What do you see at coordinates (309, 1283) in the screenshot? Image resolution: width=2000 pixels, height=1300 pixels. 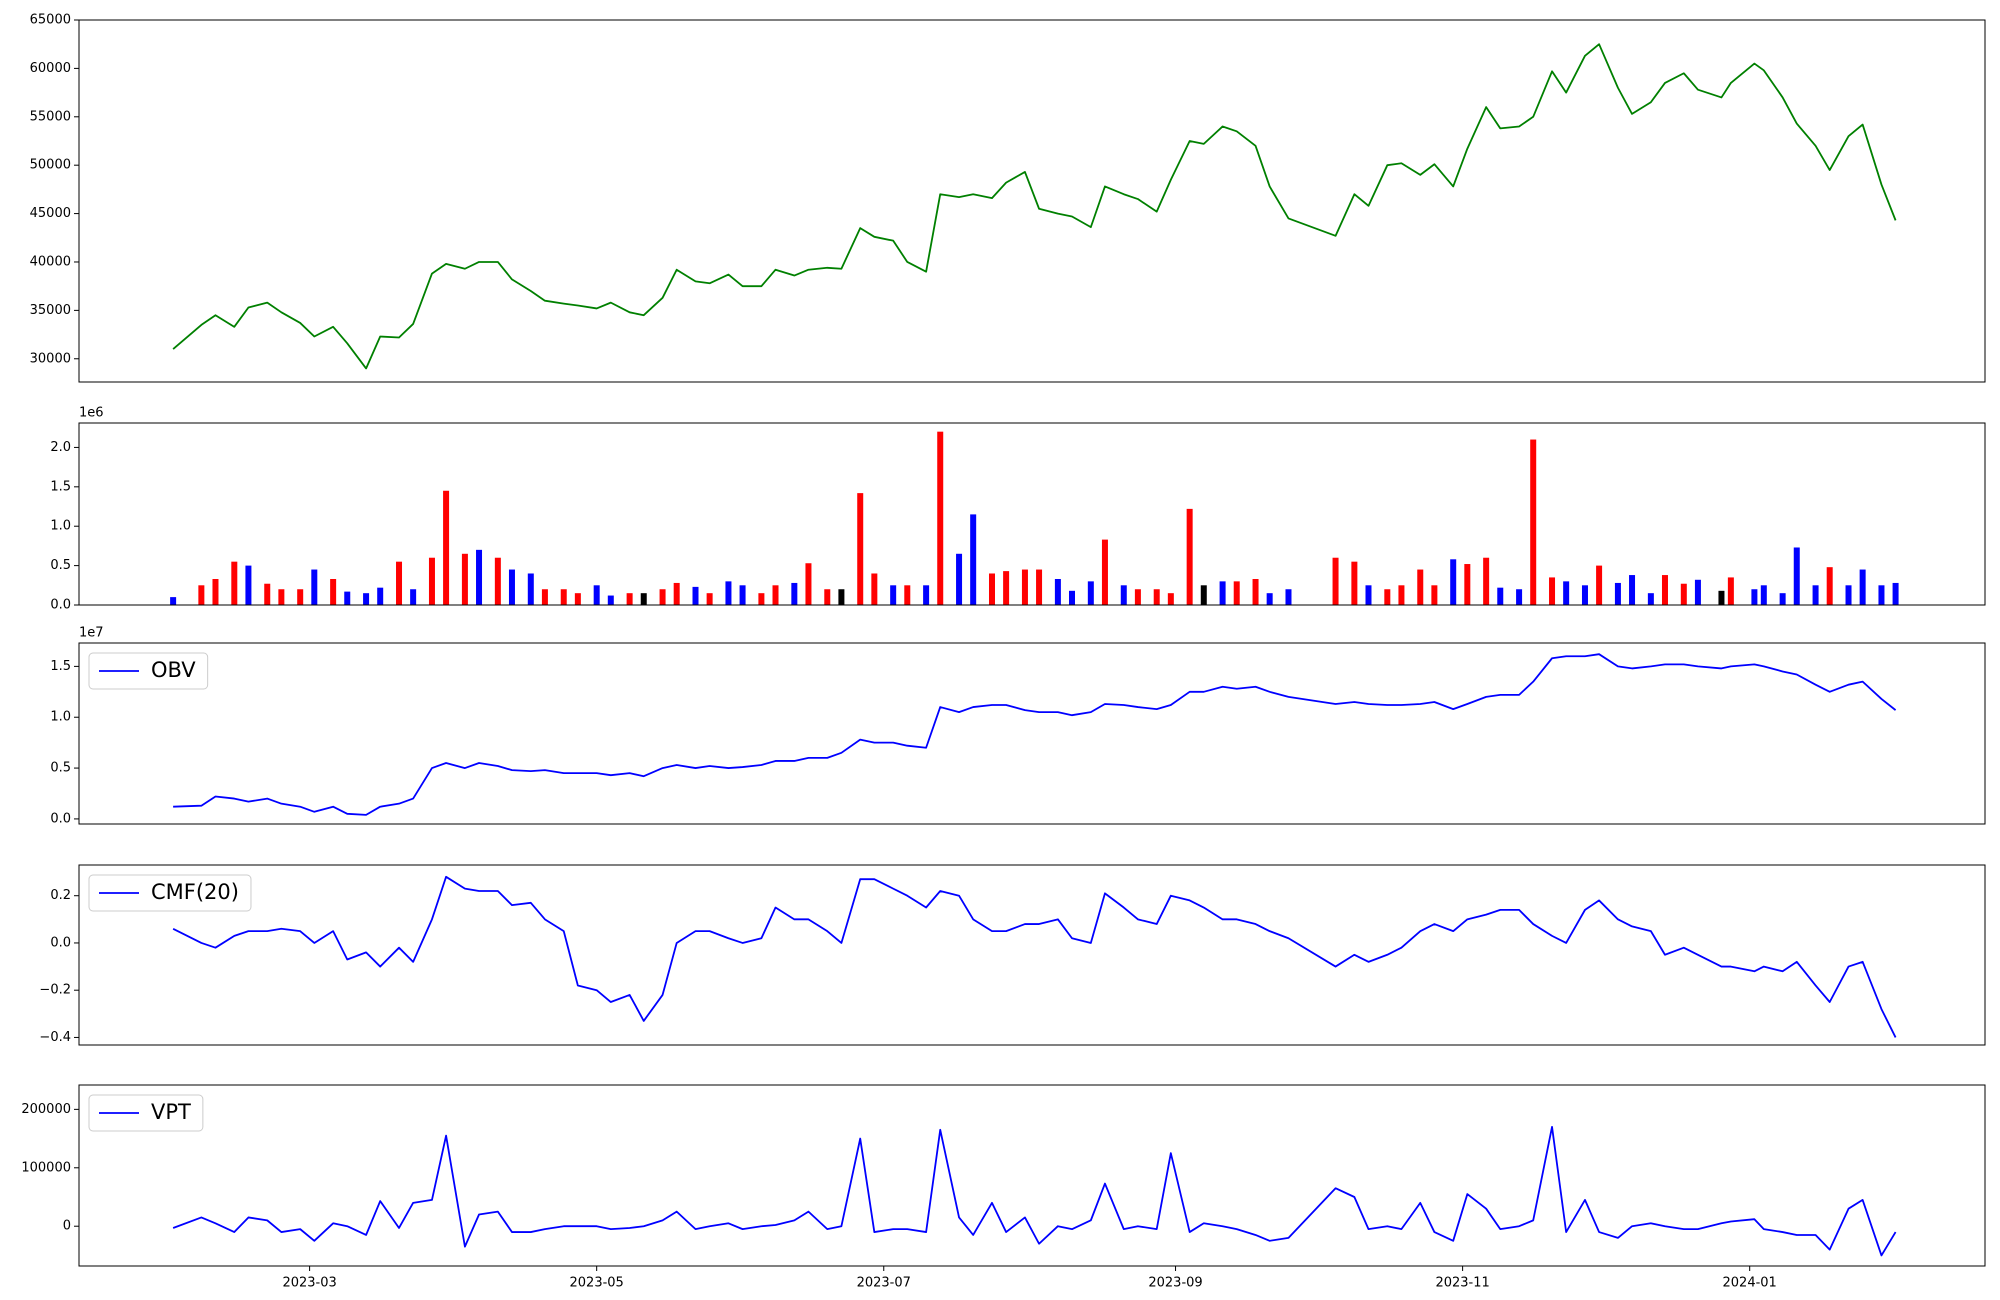 I see `x-tick-label: 2023-03` at bounding box center [309, 1283].